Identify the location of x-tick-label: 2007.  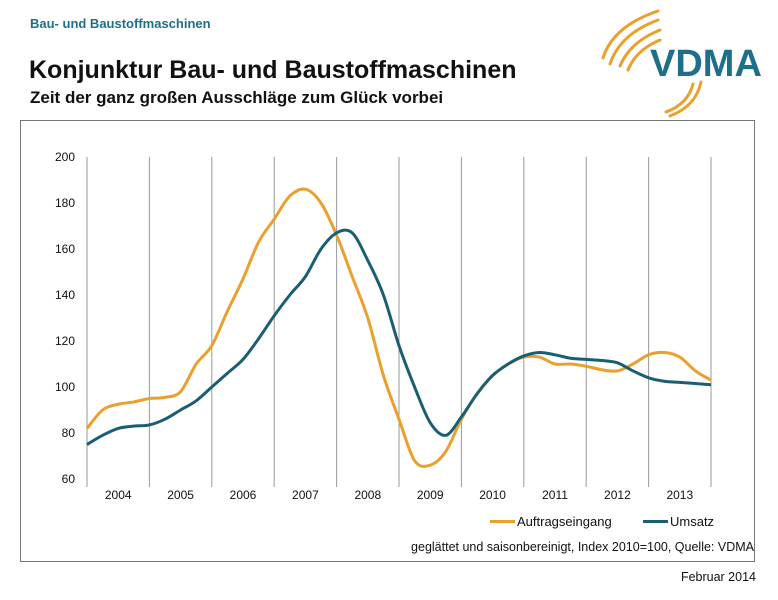
(305, 495).